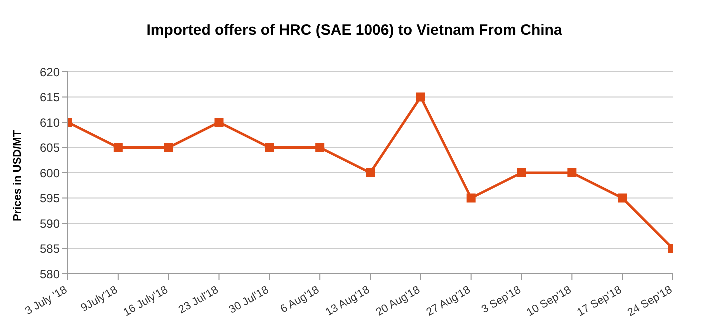 The height and width of the screenshot is (332, 709). What do you see at coordinates (50, 249) in the screenshot?
I see `y-tick-label: 585` at bounding box center [50, 249].